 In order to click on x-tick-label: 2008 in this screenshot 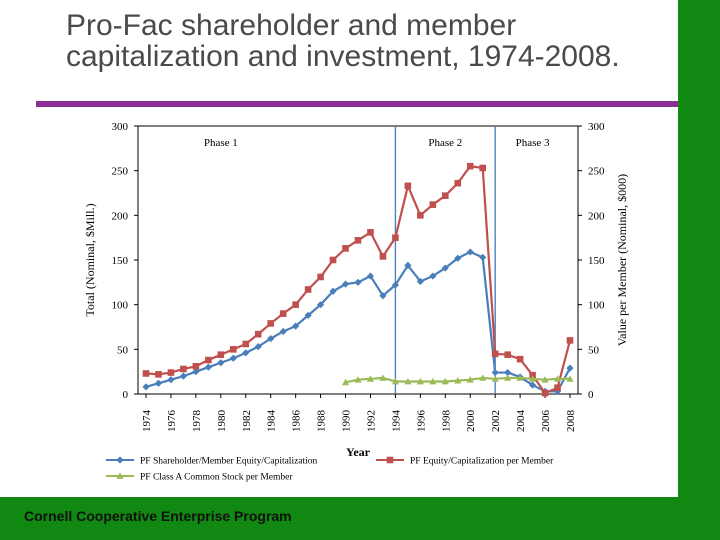, I will do `click(571, 421)`.